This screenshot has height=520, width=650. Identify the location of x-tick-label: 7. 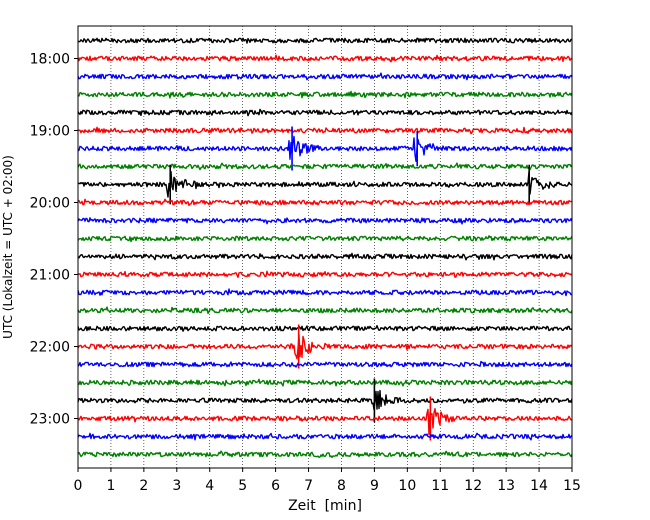
(308, 486).